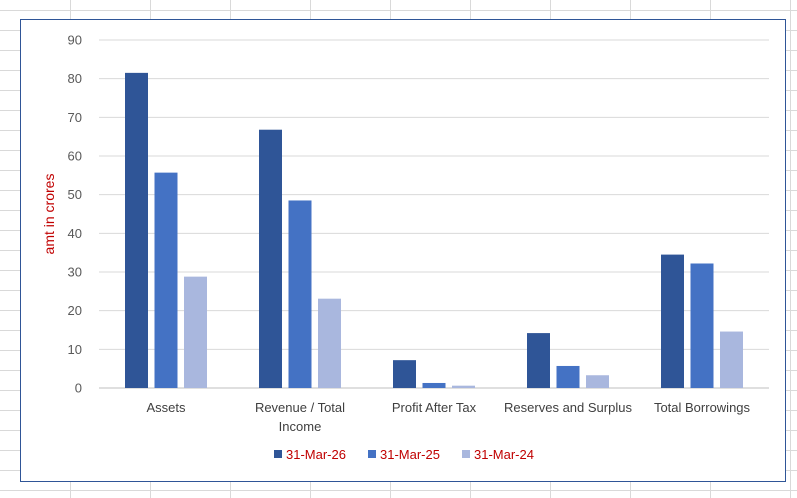  I want to click on y-tick-label: 90, so click(75, 40).